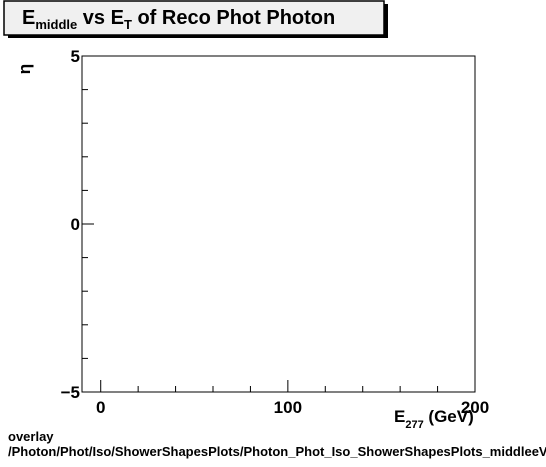 The height and width of the screenshot is (467, 546). What do you see at coordinates (88, 224) in the screenshot?
I see `y-axis-ticks` at bounding box center [88, 224].